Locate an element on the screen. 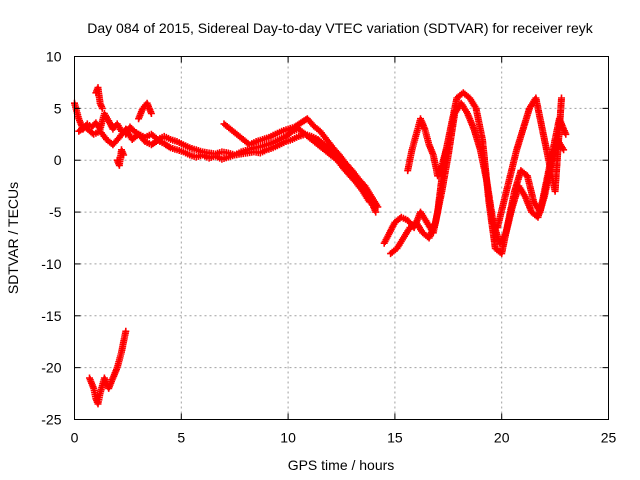  y-tick-label: -10 is located at coordinates (51, 264).